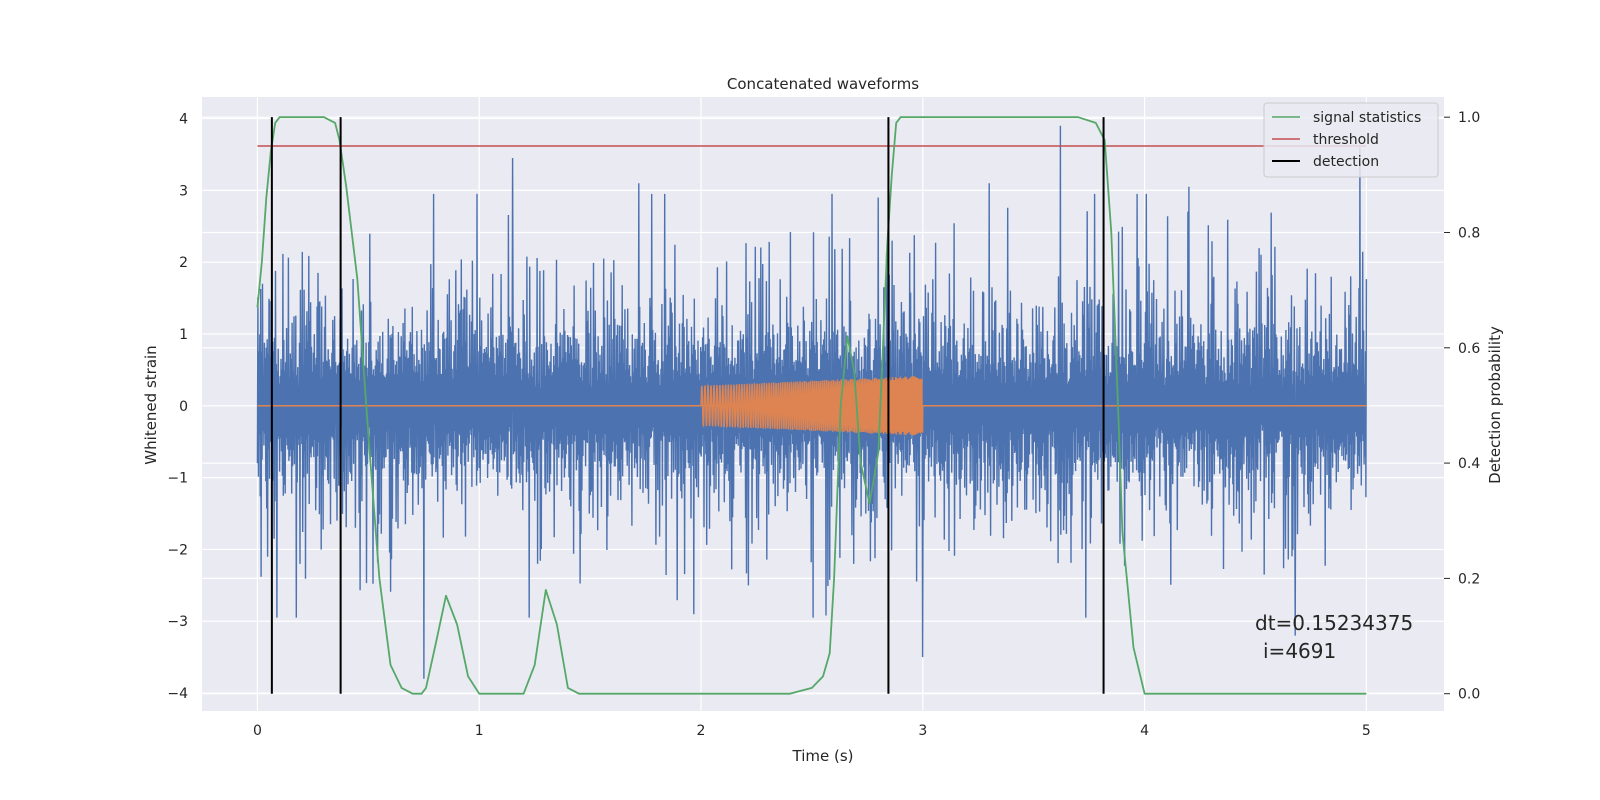 Image resolution: width=1600 pixels, height=800 pixels. What do you see at coordinates (183, 335) in the screenshot?
I see `y-tick-label: 1` at bounding box center [183, 335].